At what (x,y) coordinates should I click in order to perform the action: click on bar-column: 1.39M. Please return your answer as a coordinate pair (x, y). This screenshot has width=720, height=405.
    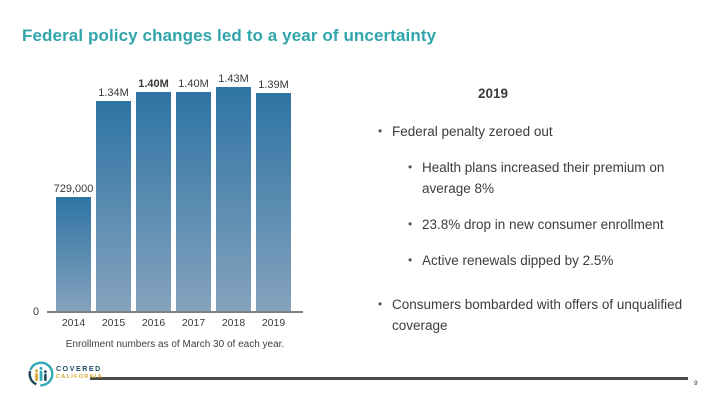
    Looking at the image, I should click on (273, 195).